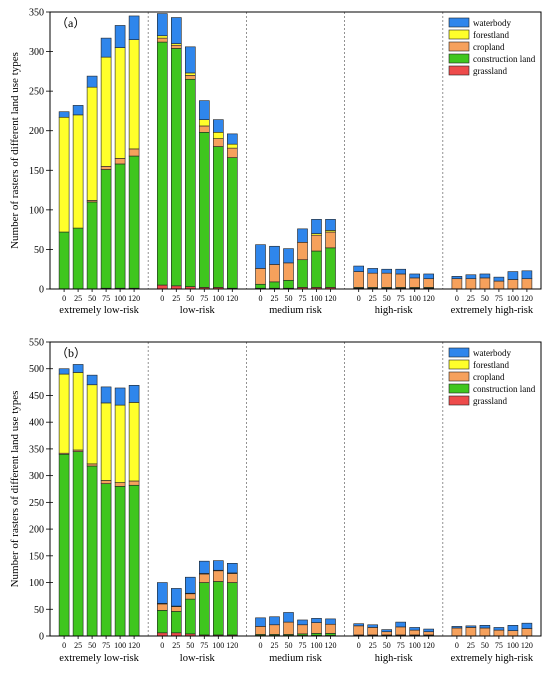 This screenshot has width=550, height=684. I want to click on panel-a-bar-medium-risk-0-construction-land, so click(260, 286).